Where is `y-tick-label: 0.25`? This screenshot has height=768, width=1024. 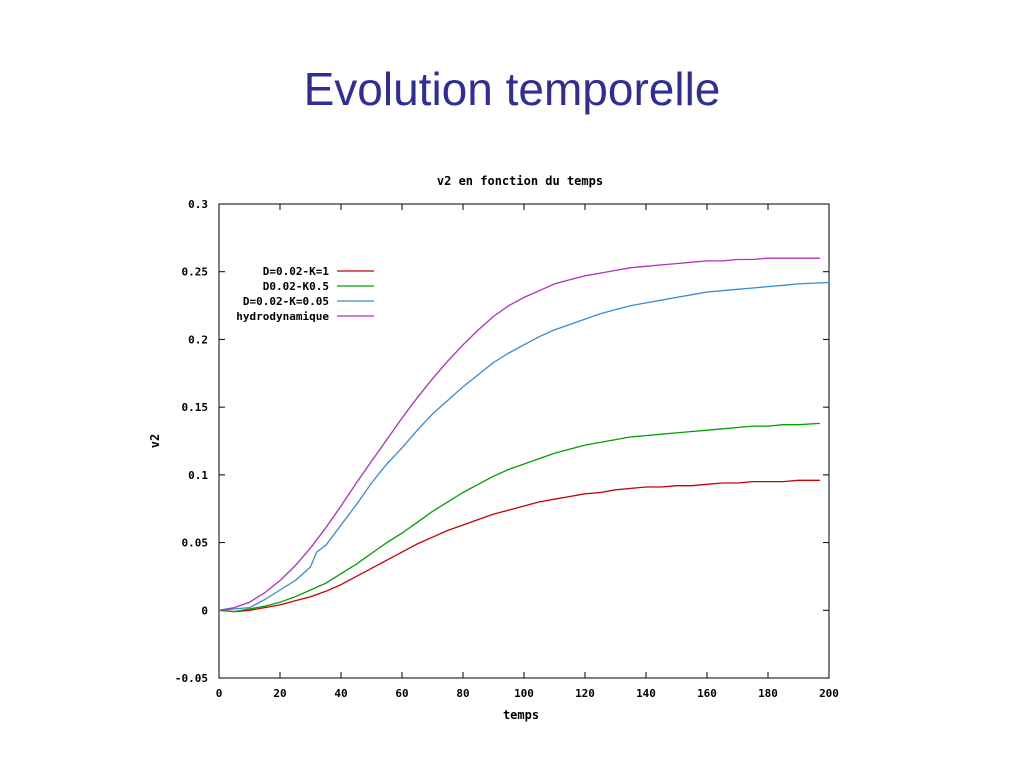 y-tick-label: 0.25 is located at coordinates (195, 272).